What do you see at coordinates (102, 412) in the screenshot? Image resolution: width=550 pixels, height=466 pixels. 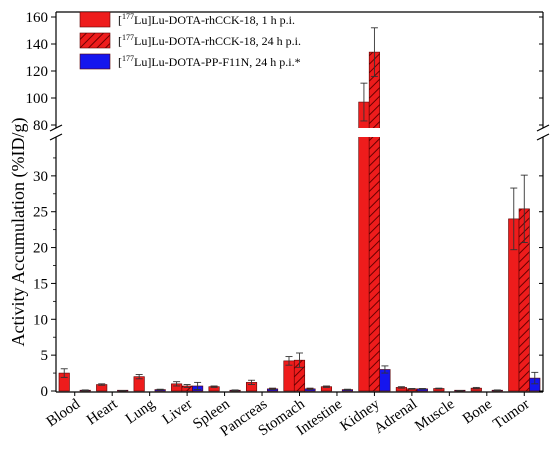 I see `x-tick-label-heart: Heart` at bounding box center [102, 412].